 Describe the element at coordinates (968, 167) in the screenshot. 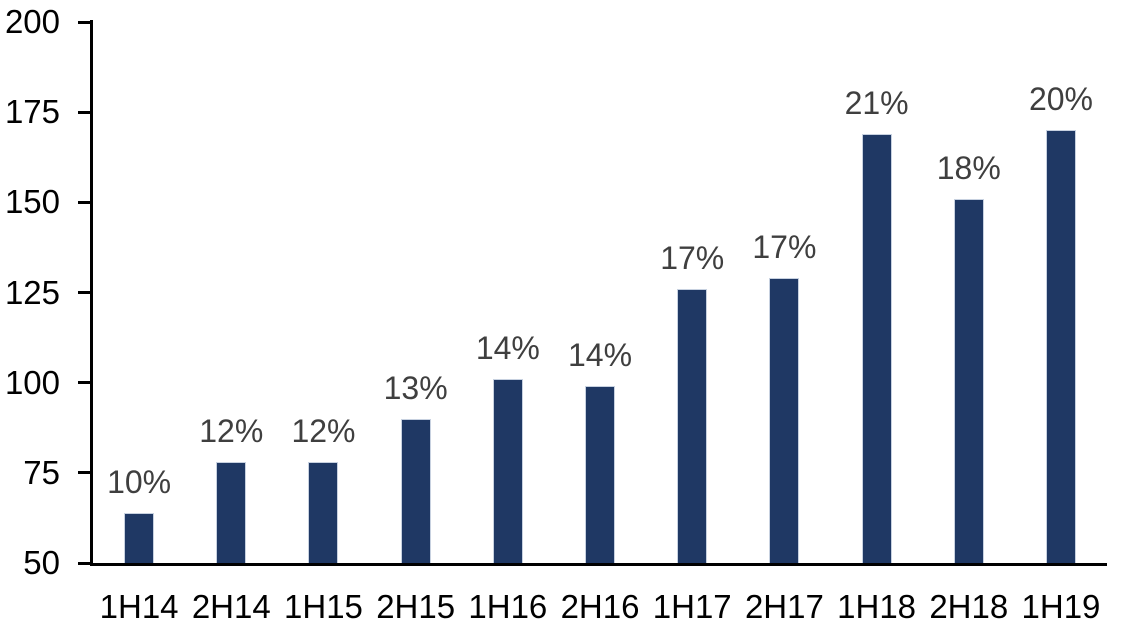

I see `bar-data-label: 18%` at that location.